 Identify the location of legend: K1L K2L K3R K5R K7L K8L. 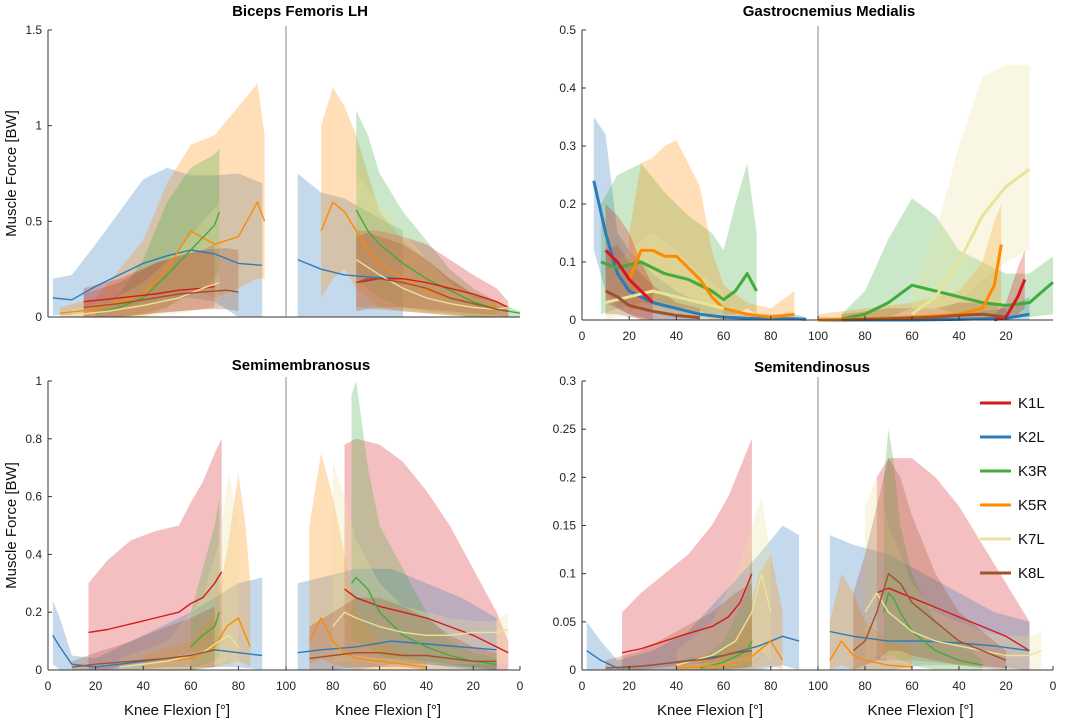
(1013, 488).